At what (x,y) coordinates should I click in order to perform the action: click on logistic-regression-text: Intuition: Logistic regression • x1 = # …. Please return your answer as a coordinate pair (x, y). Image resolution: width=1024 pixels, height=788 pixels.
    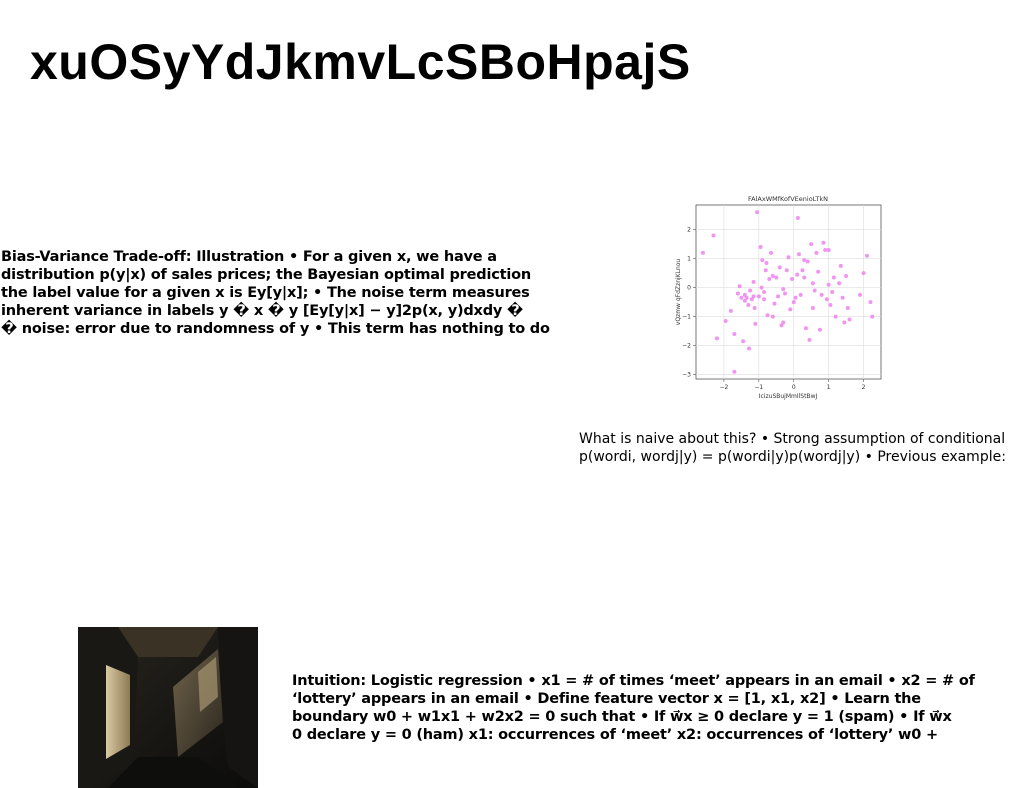
    Looking at the image, I should click on (633, 708).